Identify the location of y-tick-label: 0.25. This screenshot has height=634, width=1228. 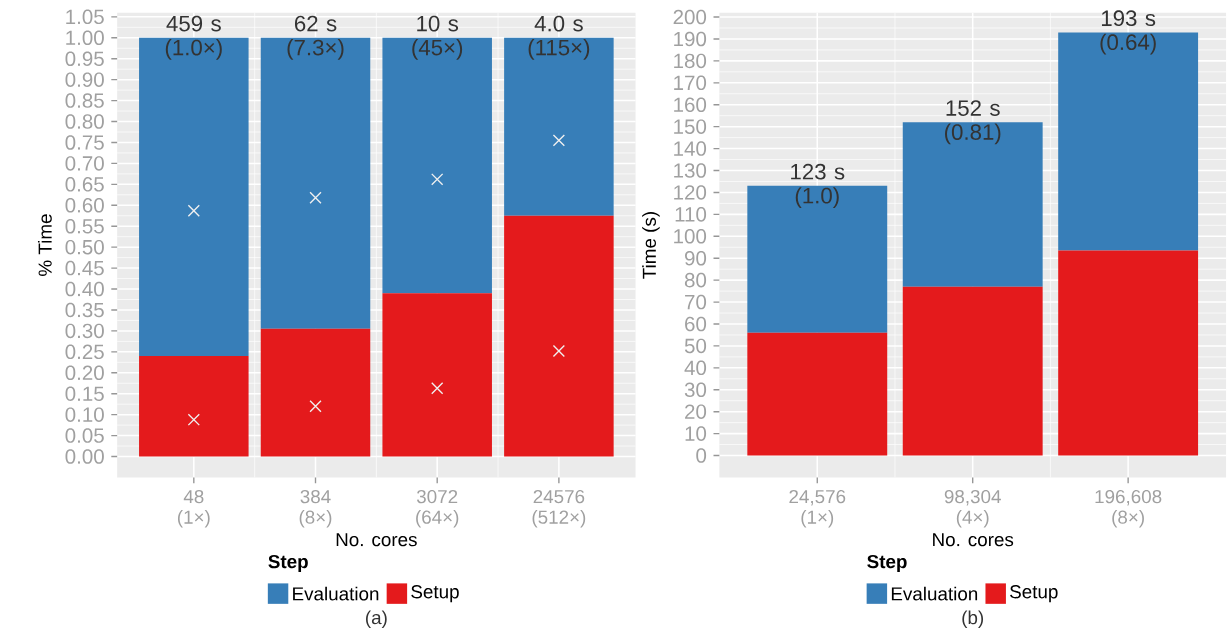
(84, 351).